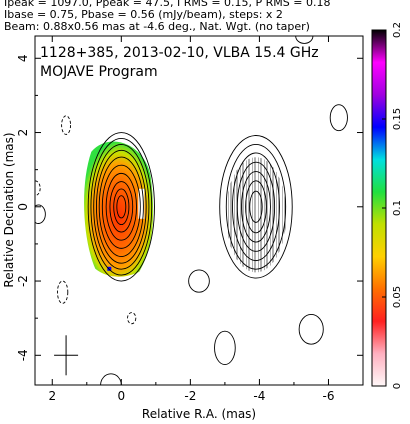 This screenshot has height=424, width=410. Describe the element at coordinates (23, 281) in the screenshot. I see `y-tick-label: -2` at that location.